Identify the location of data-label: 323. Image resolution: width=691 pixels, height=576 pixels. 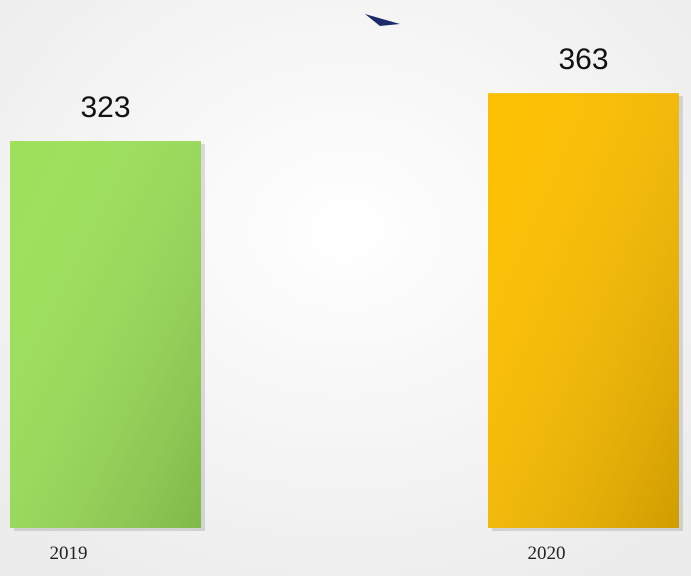
(105, 107).